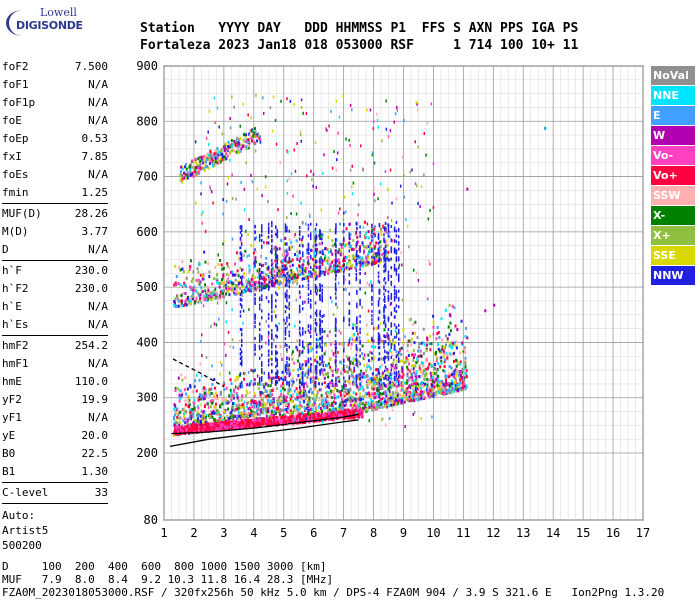  What do you see at coordinates (55, 472) in the screenshot?
I see `param-row: B1 1.30` at bounding box center [55, 472].